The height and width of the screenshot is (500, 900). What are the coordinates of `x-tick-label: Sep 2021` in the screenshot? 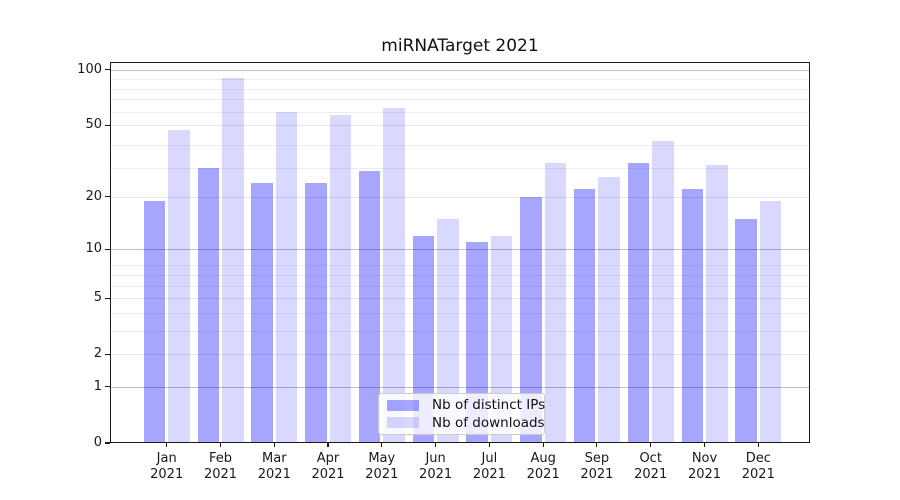 It's located at (597, 466).